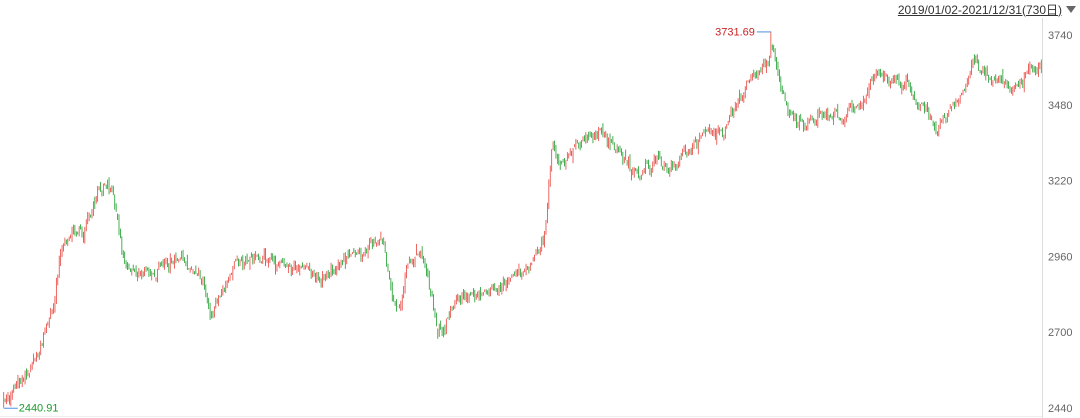 This screenshot has width=1080, height=418. Describe the element at coordinates (1060, 36) in the screenshot. I see `y-tick-label: 3740` at that location.